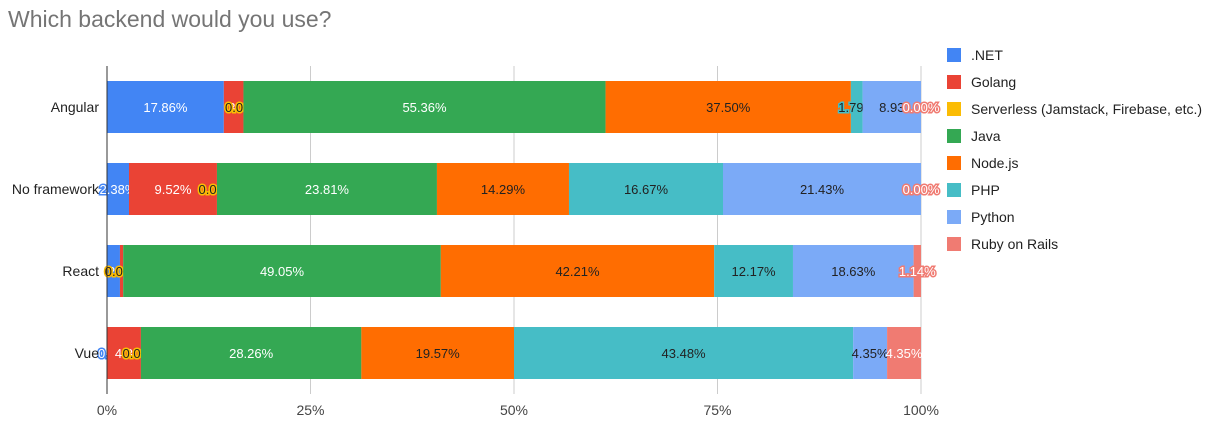  Describe the element at coordinates (993, 82) in the screenshot. I see `legend-label: Golang` at that location.